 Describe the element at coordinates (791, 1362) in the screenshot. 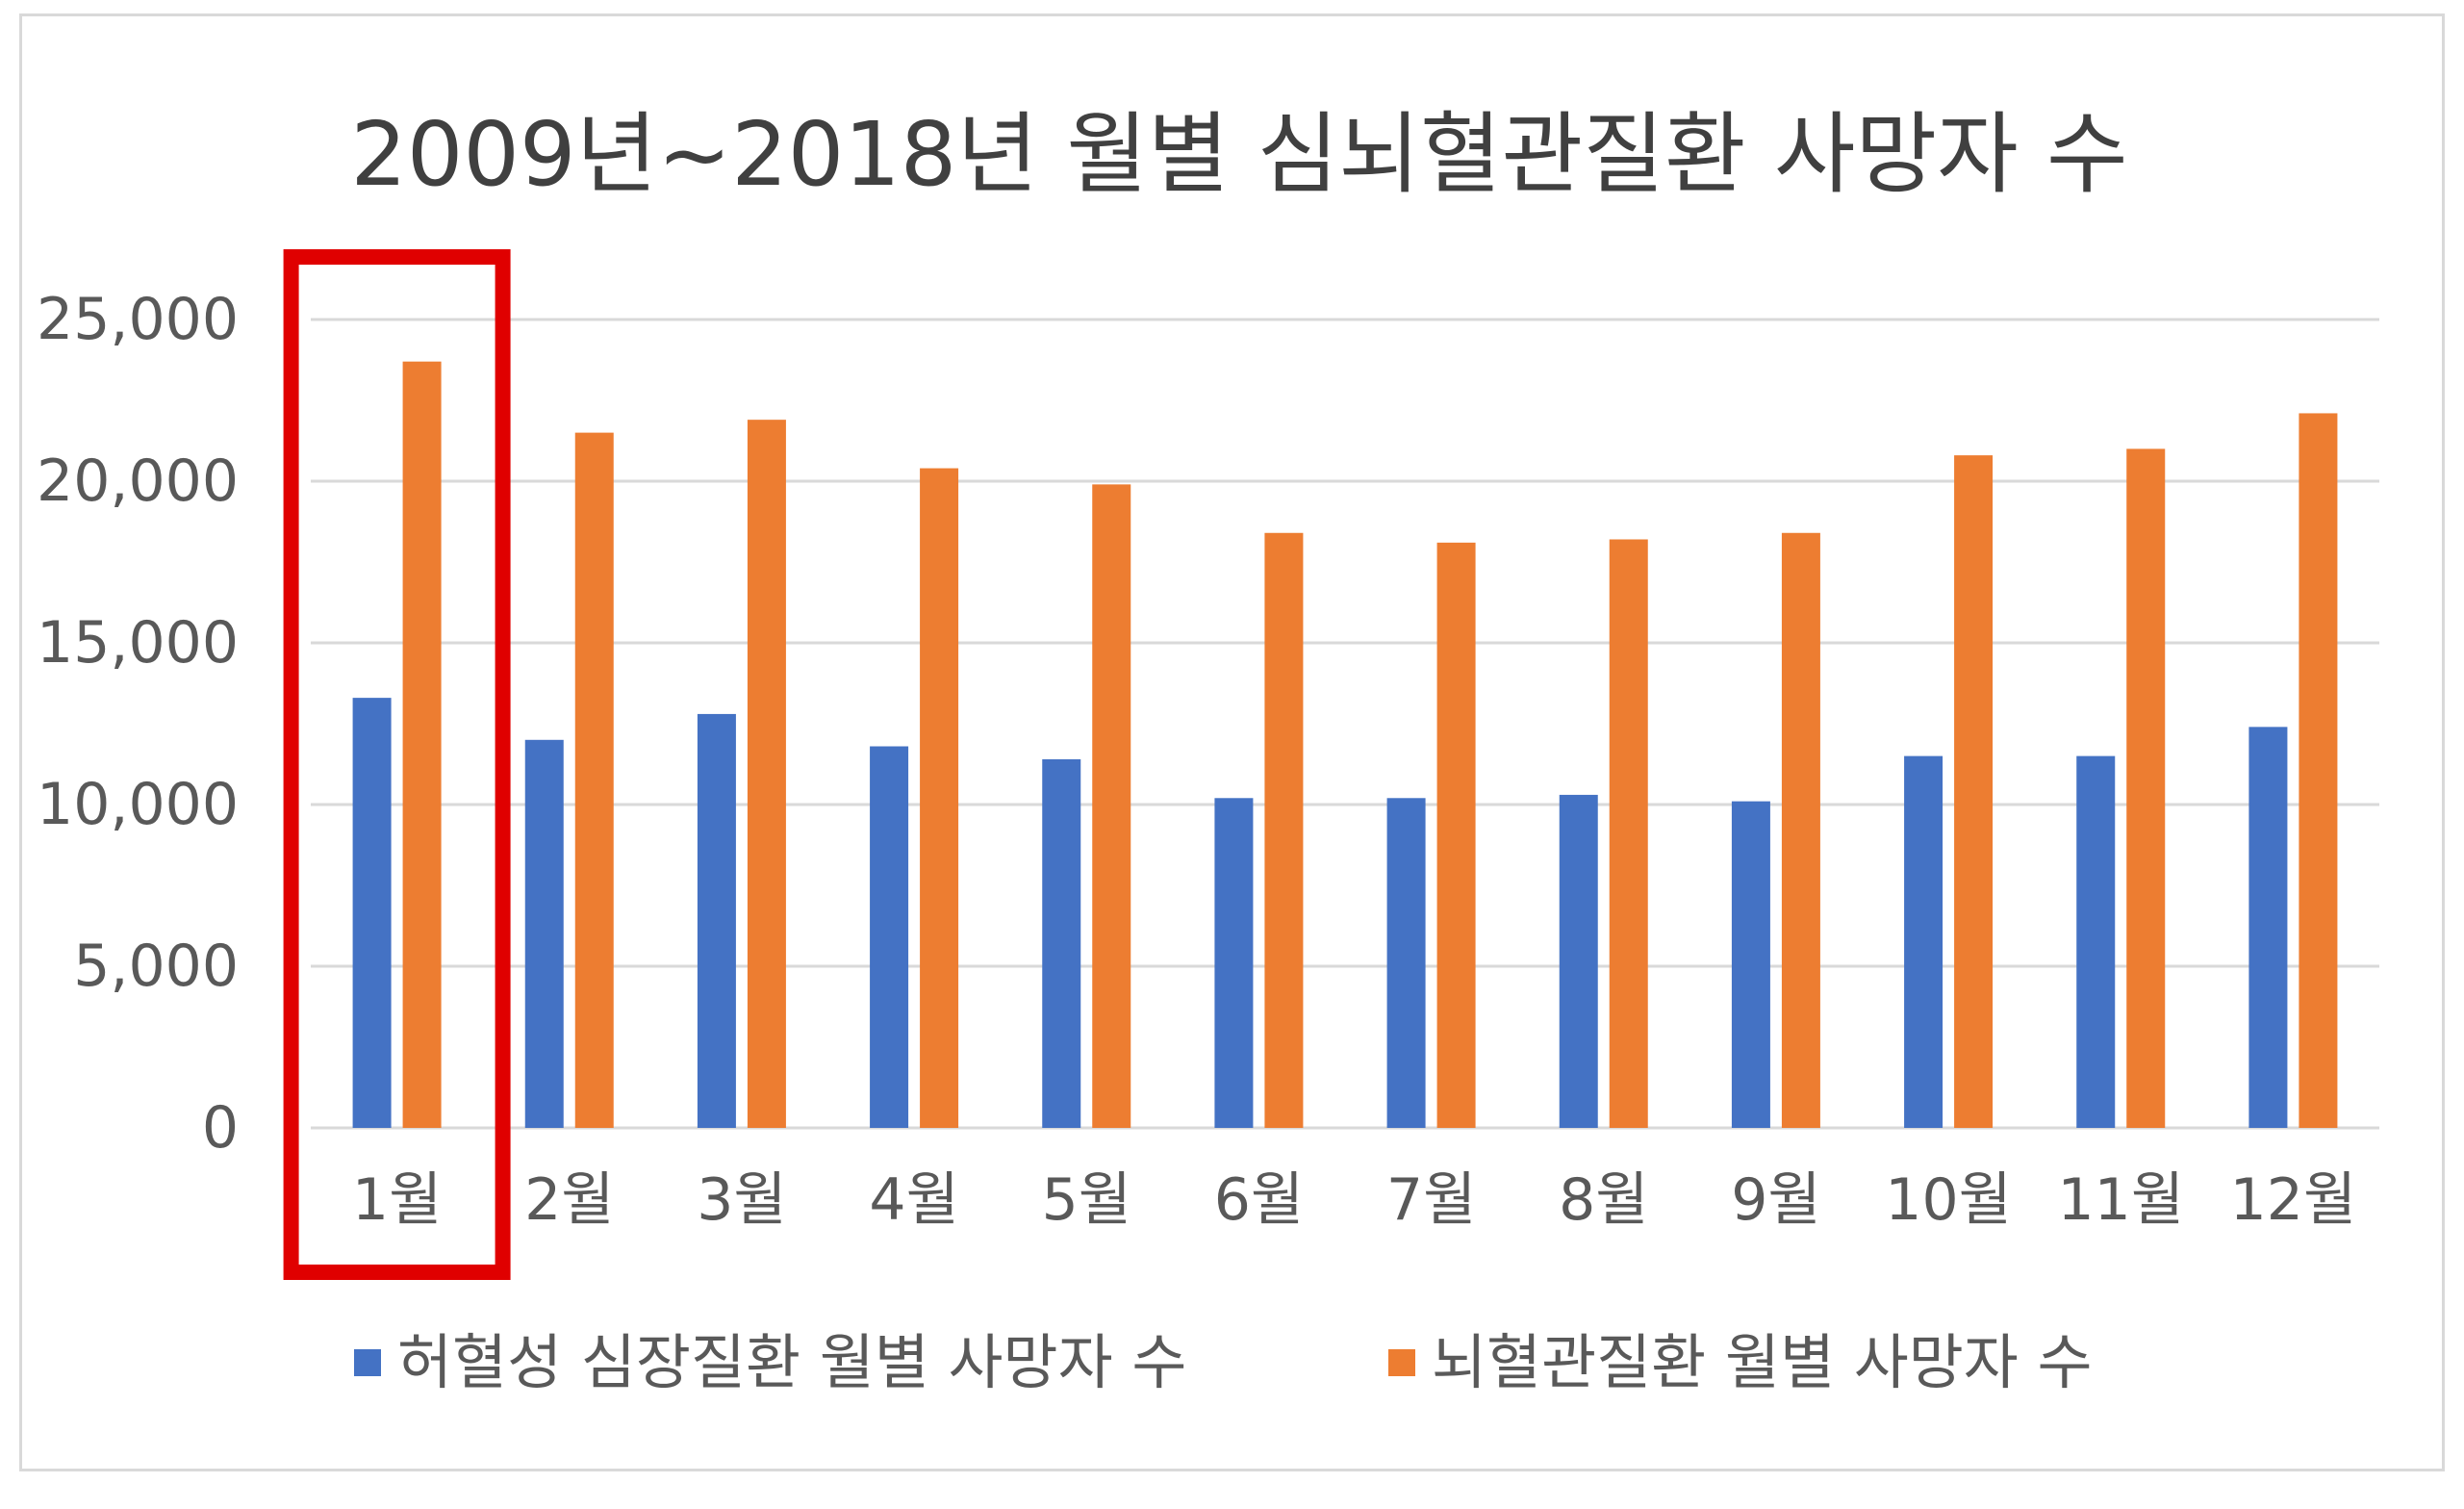

I see `legend-label: 허혈성 심장질환 월별 사망자 수` at that location.